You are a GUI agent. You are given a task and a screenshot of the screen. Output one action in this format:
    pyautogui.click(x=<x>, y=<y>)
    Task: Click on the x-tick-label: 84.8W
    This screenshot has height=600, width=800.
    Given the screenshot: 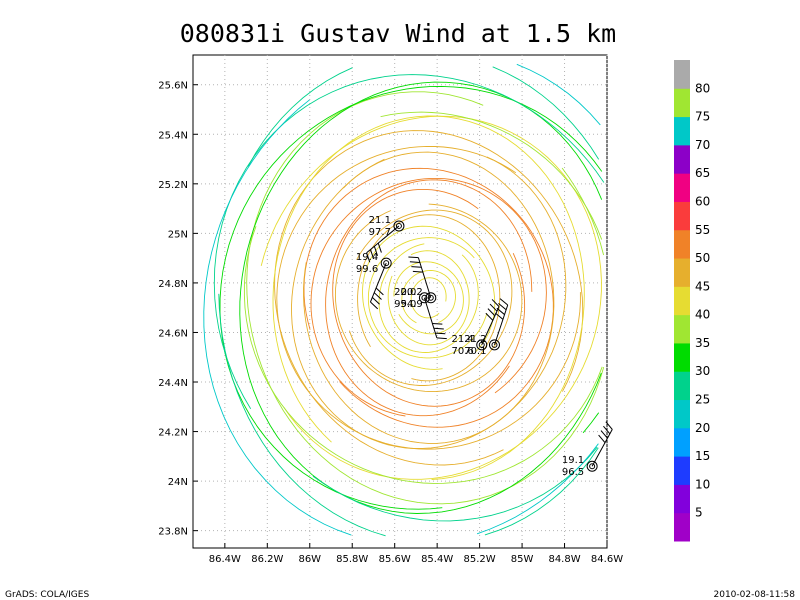 What is the action you would take?
    pyautogui.click(x=564, y=559)
    